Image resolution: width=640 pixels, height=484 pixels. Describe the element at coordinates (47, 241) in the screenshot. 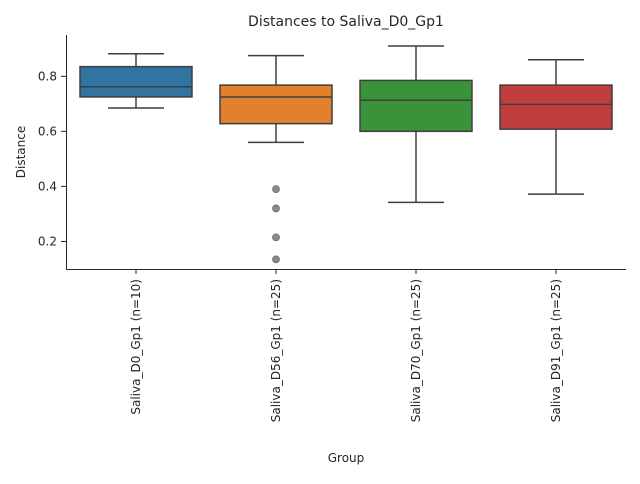

I see `y-tick-label: 0.2` at that location.